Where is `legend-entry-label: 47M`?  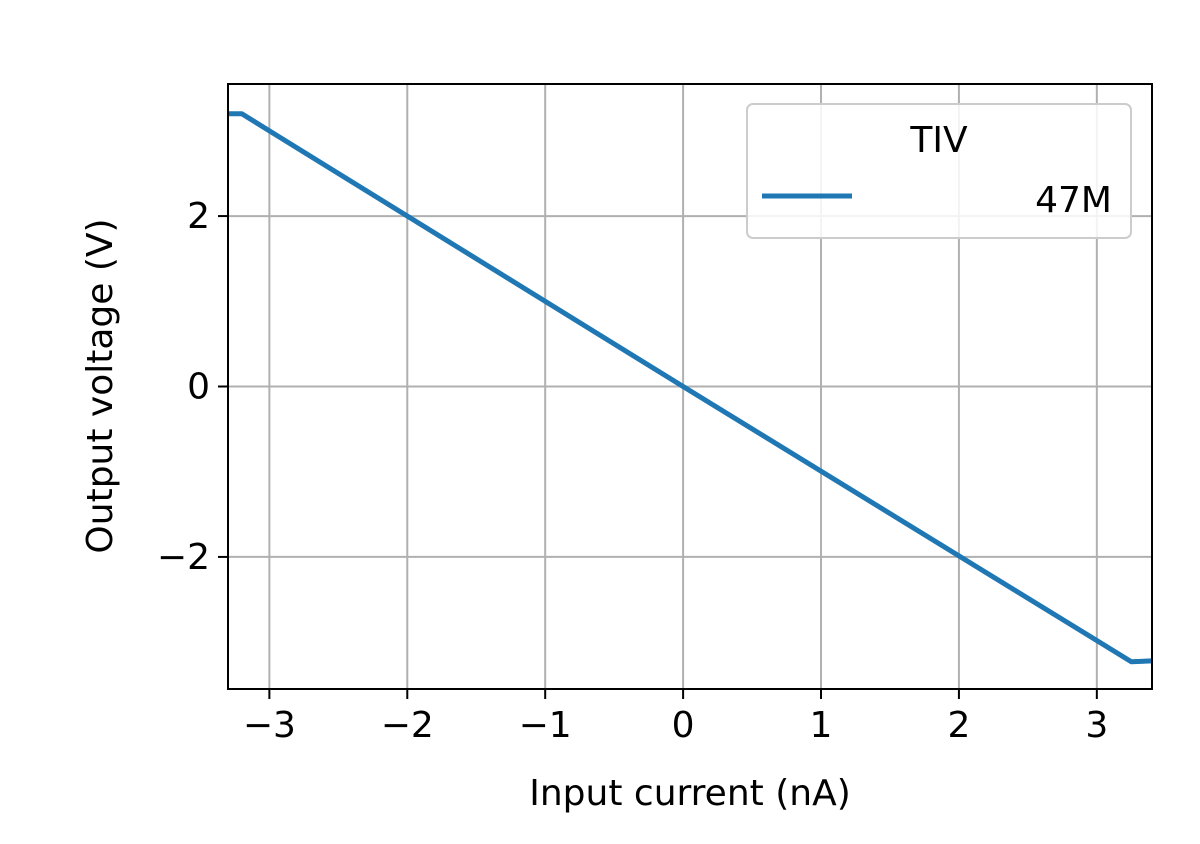
legend-entry-label: 47M is located at coordinates (1073, 200).